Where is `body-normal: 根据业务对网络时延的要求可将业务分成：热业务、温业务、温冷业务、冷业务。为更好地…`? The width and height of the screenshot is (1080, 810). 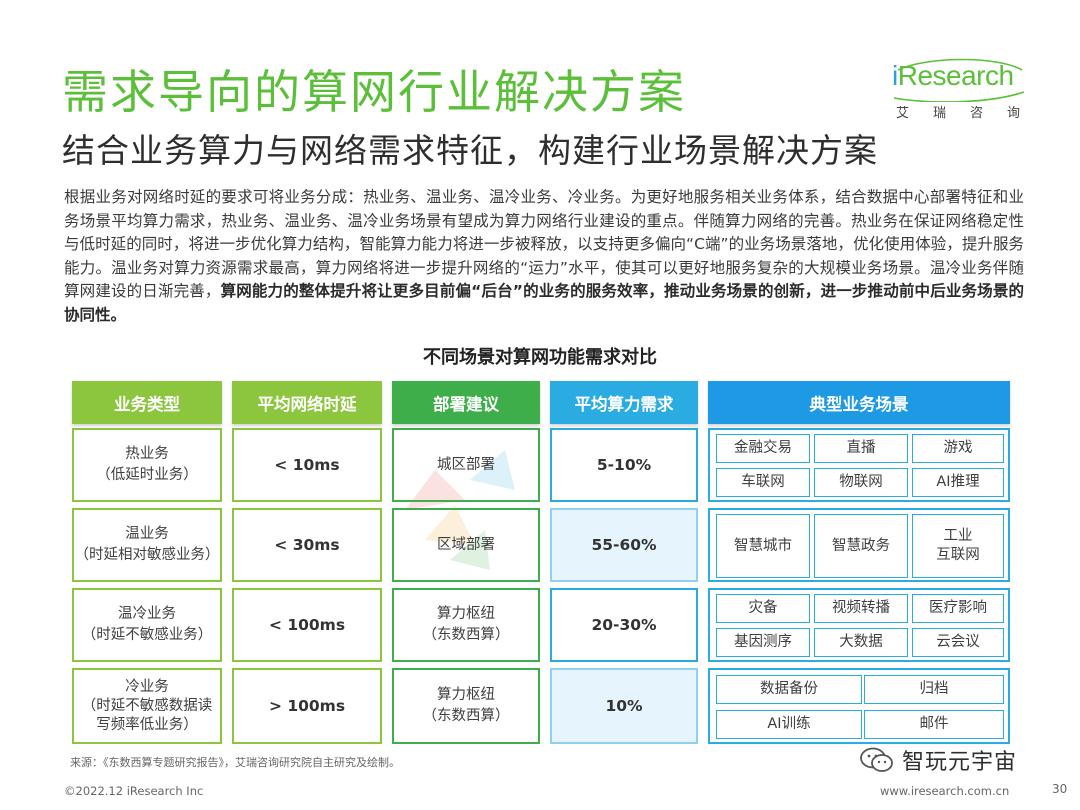 body-normal: 根据业务对网络时延的要求可将业务分成：热业务、温业务、温冷业务、冷业务。为更好地… is located at coordinates (544, 244).